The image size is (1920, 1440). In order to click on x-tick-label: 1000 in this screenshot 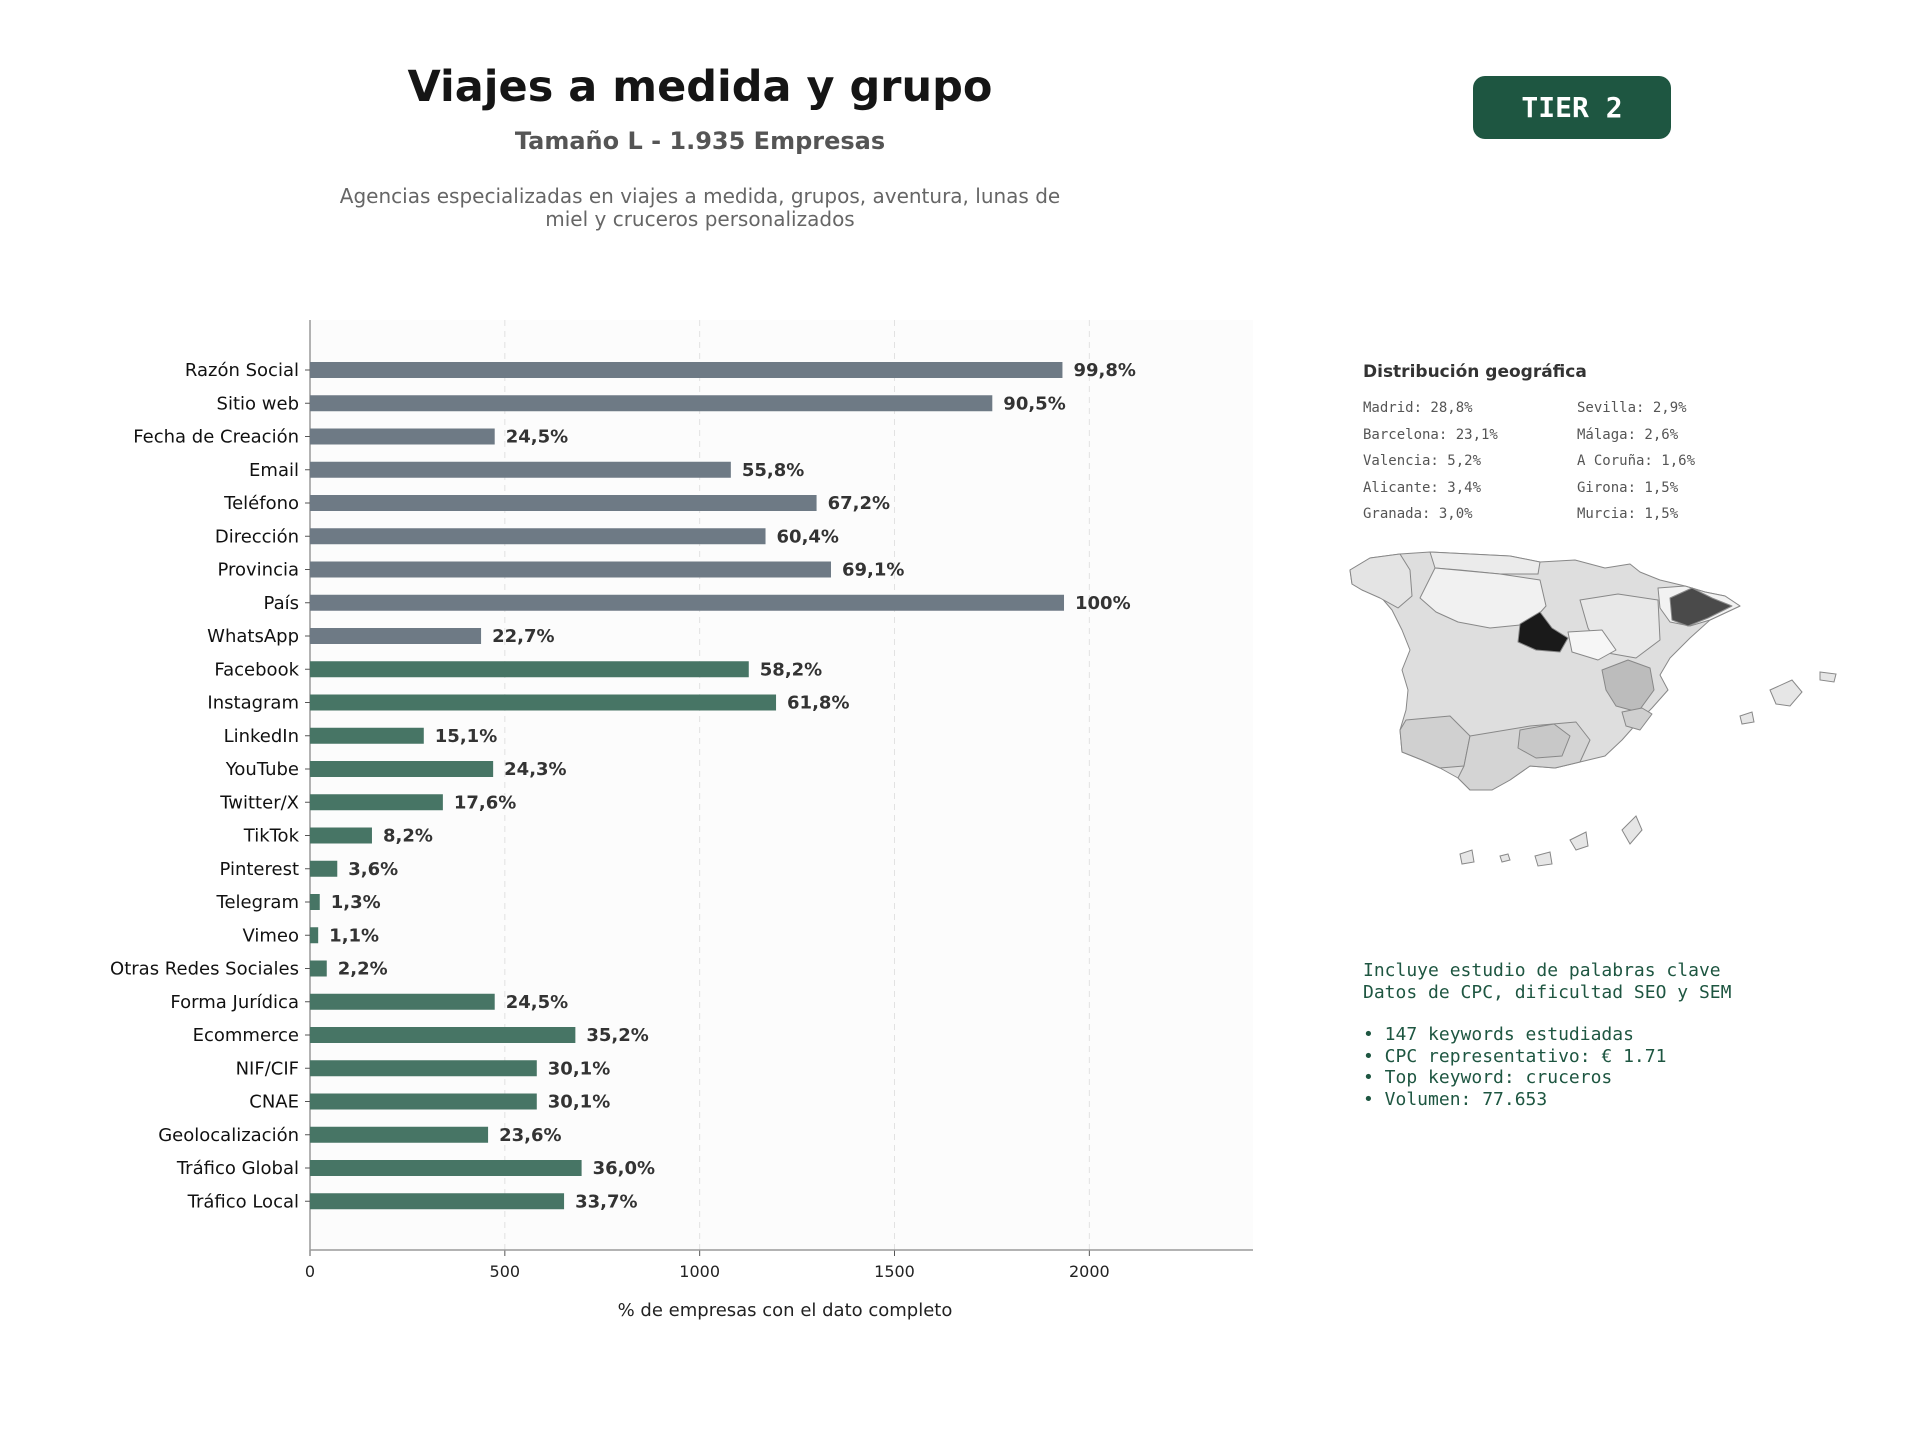, I will do `click(699, 1271)`.